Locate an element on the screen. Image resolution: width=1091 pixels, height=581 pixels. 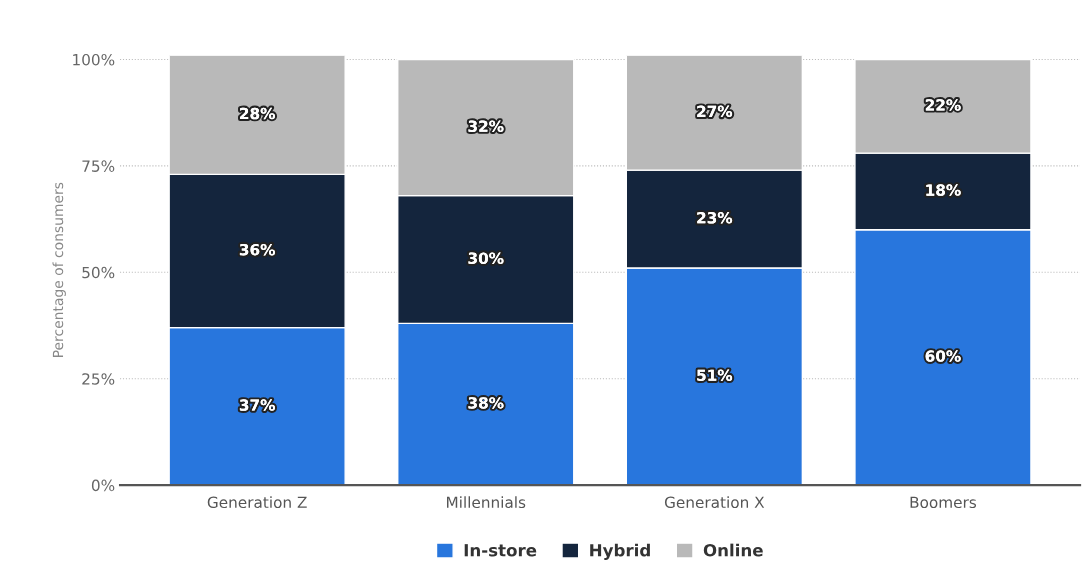
x-tick-label: Generation X is located at coordinates (714, 502).